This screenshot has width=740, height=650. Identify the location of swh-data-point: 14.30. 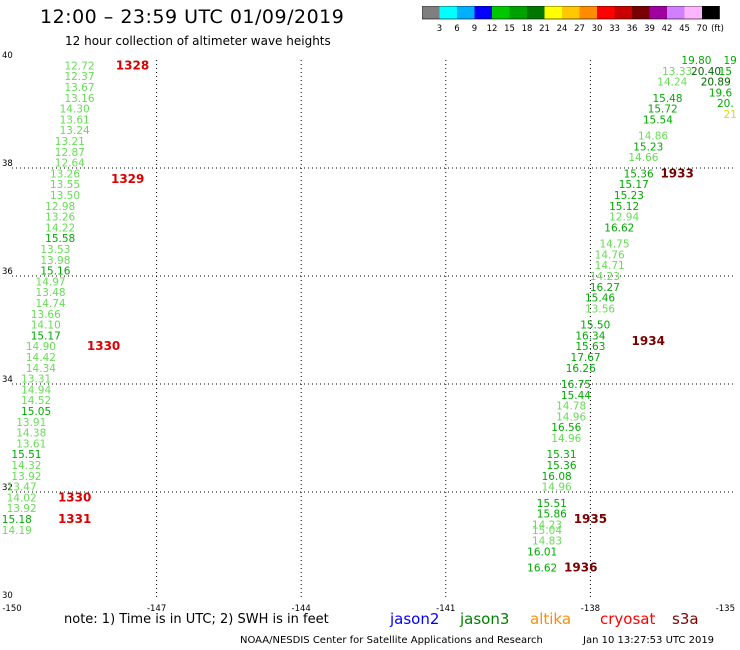
(75, 110).